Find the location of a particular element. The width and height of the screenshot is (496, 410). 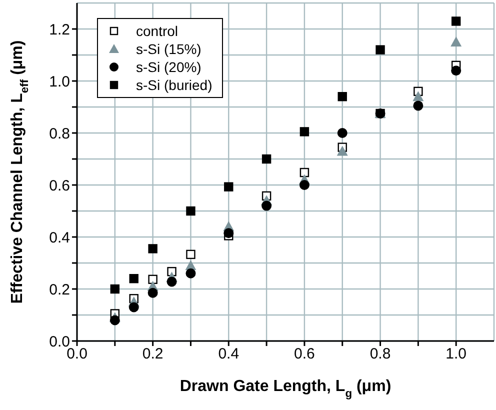

legend-label: s-Si (20%) is located at coordinates (169, 67).